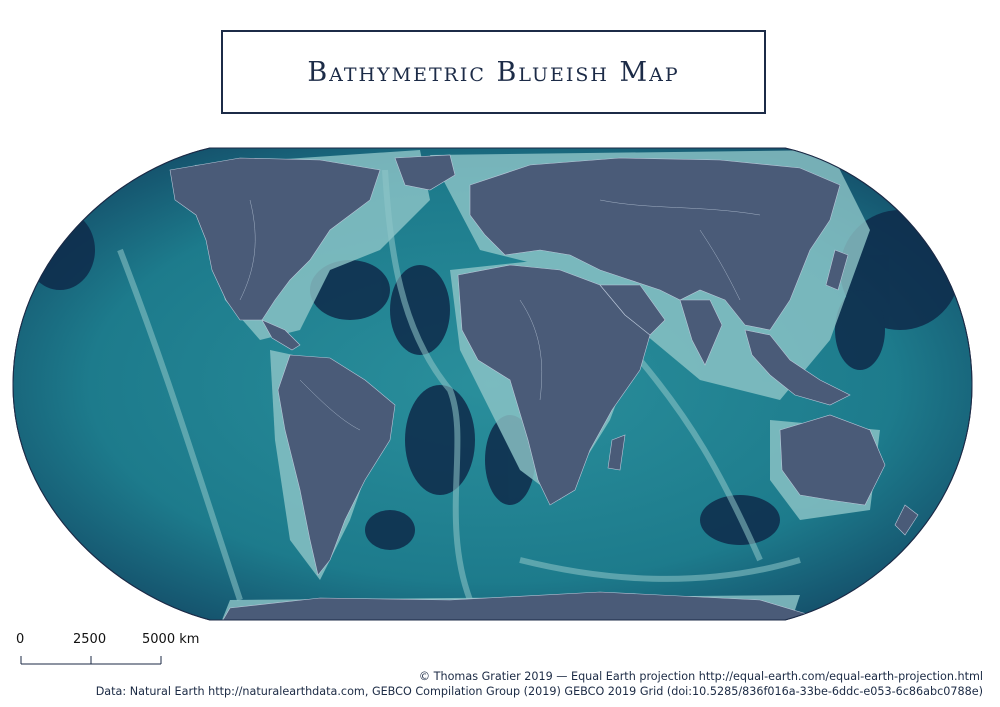 The height and width of the screenshot is (707, 1000). I want to click on new-zealand, so click(906, 520).